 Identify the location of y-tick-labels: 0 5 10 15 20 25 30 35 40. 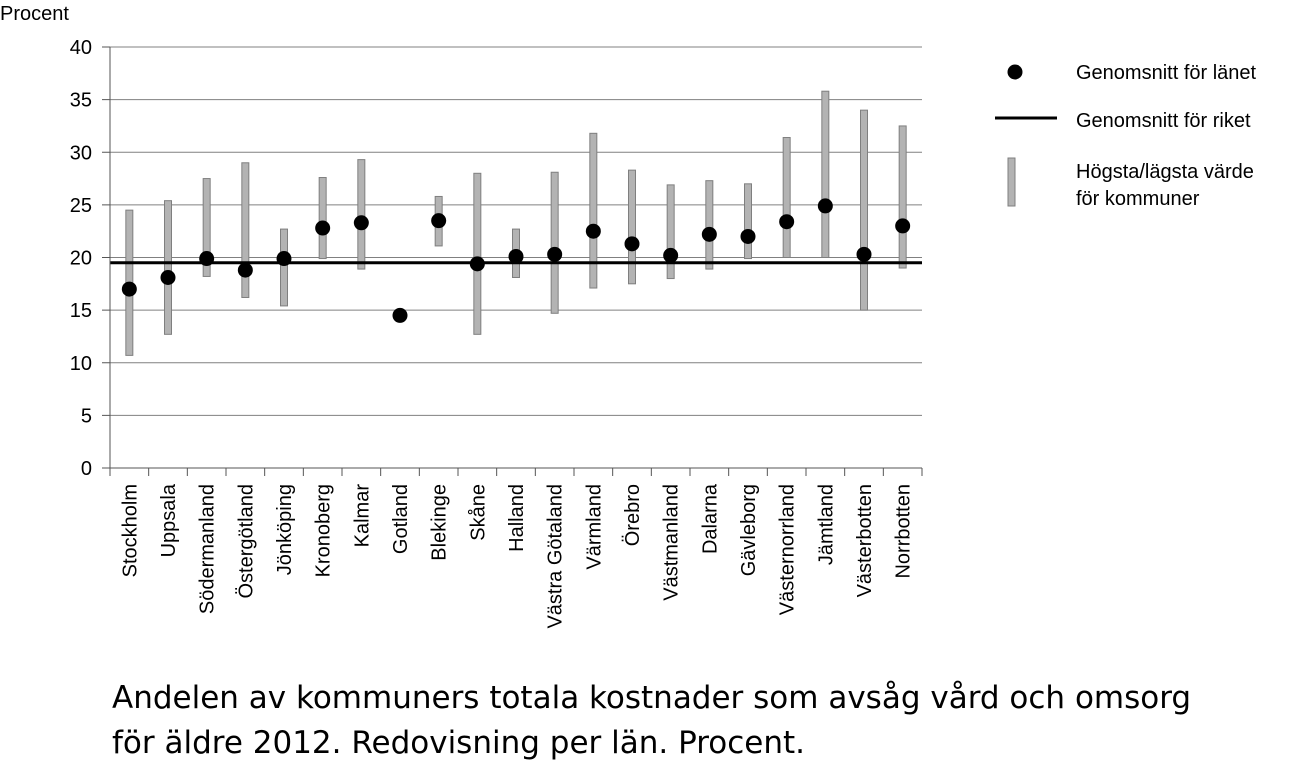
(81, 258).